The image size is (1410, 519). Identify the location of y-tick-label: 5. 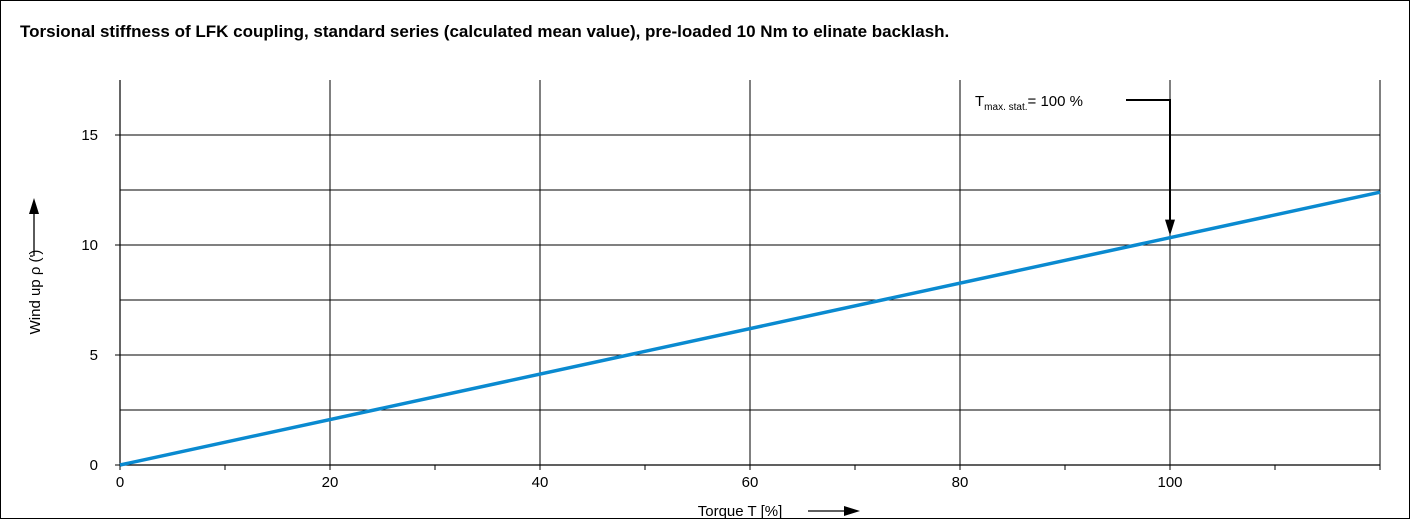
(94, 355).